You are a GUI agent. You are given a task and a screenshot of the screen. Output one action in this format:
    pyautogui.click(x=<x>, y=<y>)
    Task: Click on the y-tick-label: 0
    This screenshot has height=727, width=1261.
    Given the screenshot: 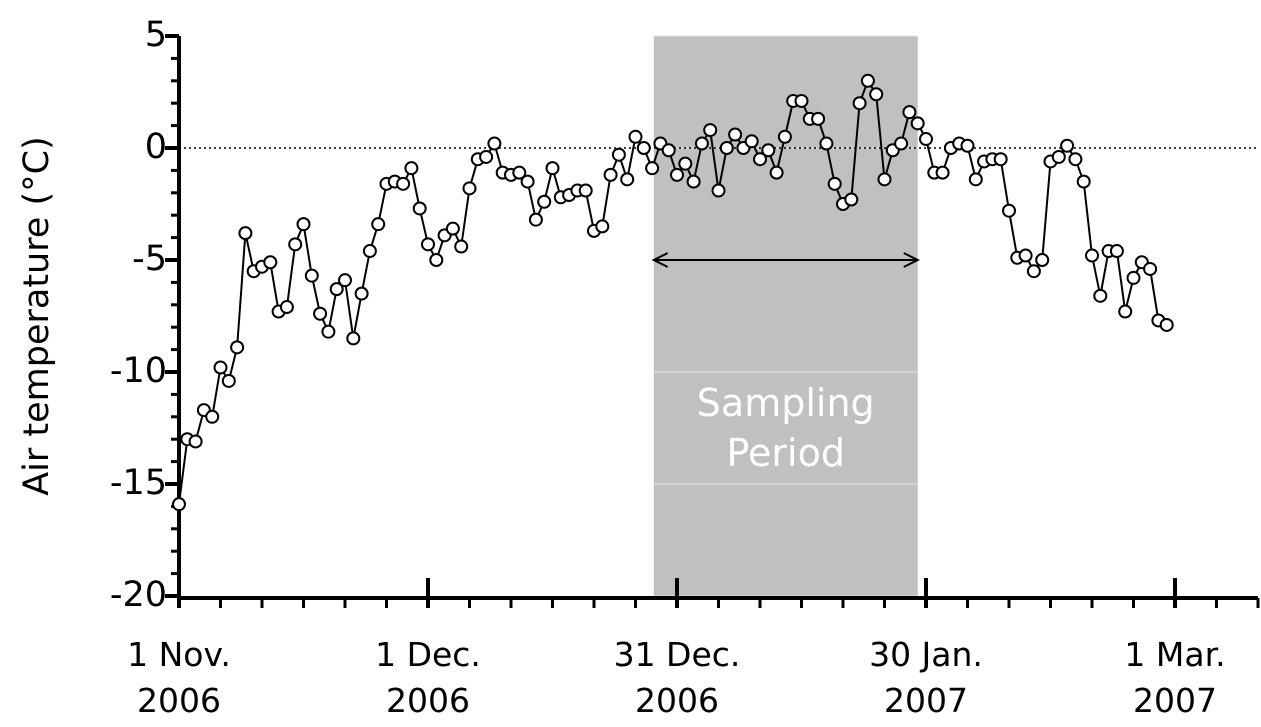 What is the action you would take?
    pyautogui.click(x=156, y=147)
    